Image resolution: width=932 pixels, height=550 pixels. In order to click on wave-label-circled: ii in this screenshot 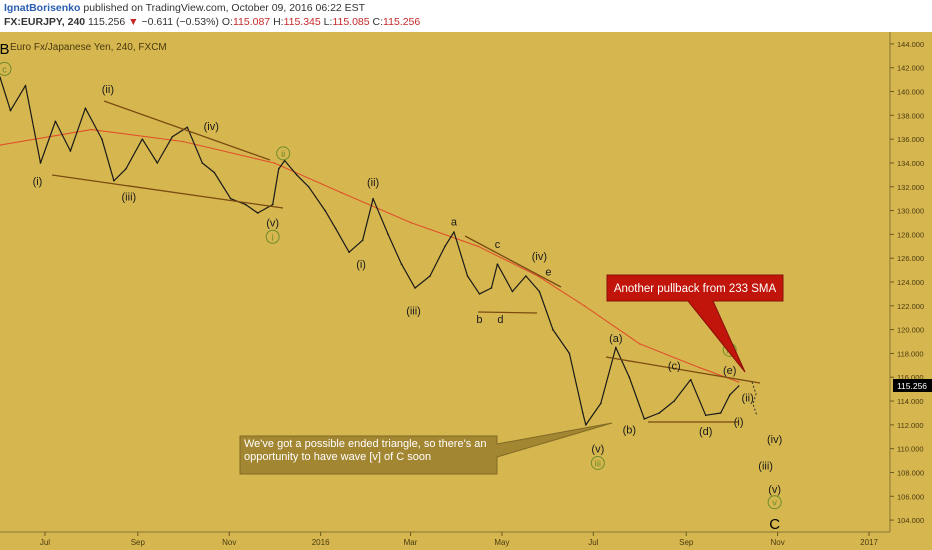, I will do `click(283, 153)`.